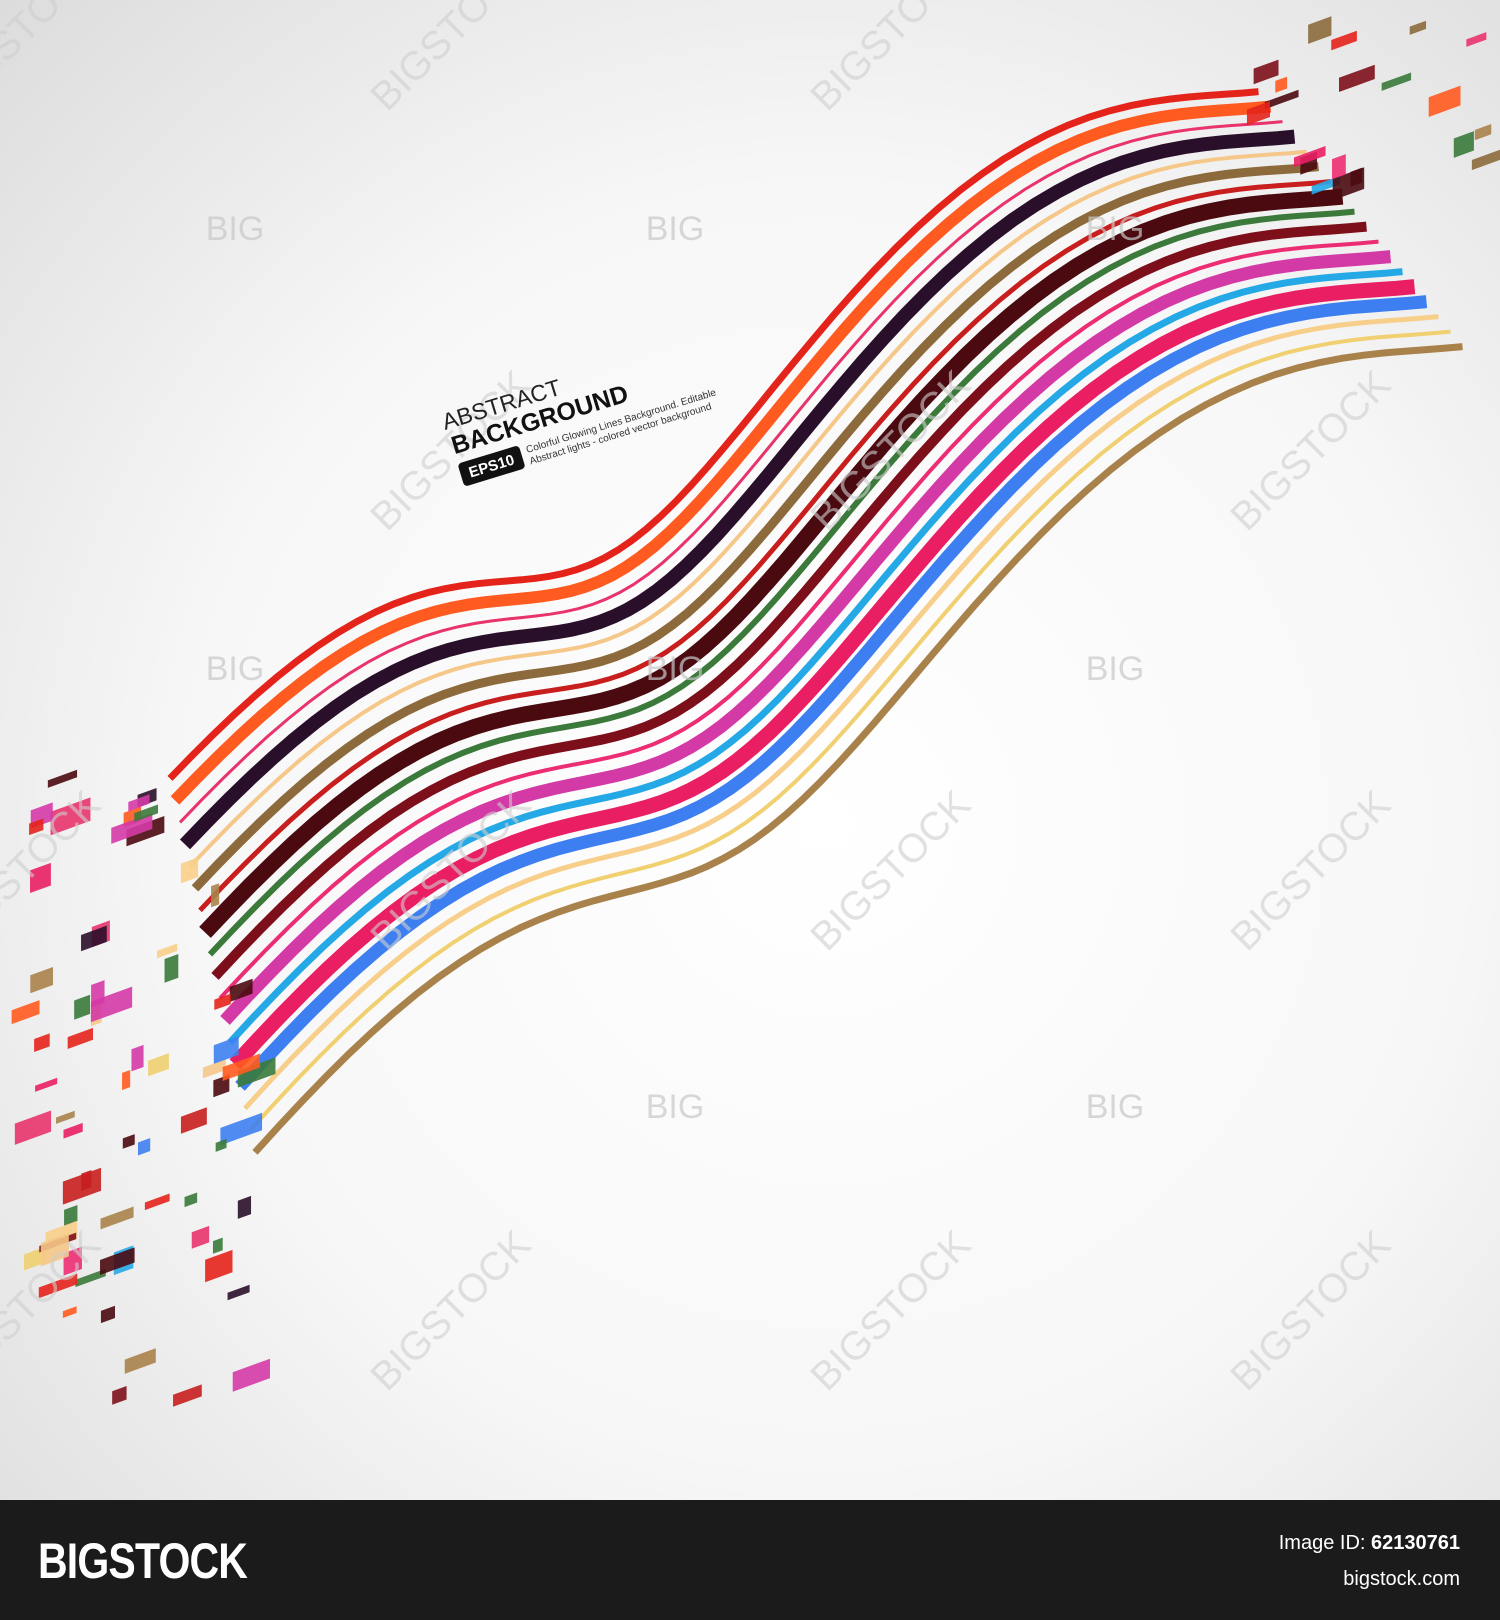 The width and height of the screenshot is (1500, 1620). I want to click on footer: BIGSTOCK Image ID: 62130761 bigstock.com, so click(750, 1560).